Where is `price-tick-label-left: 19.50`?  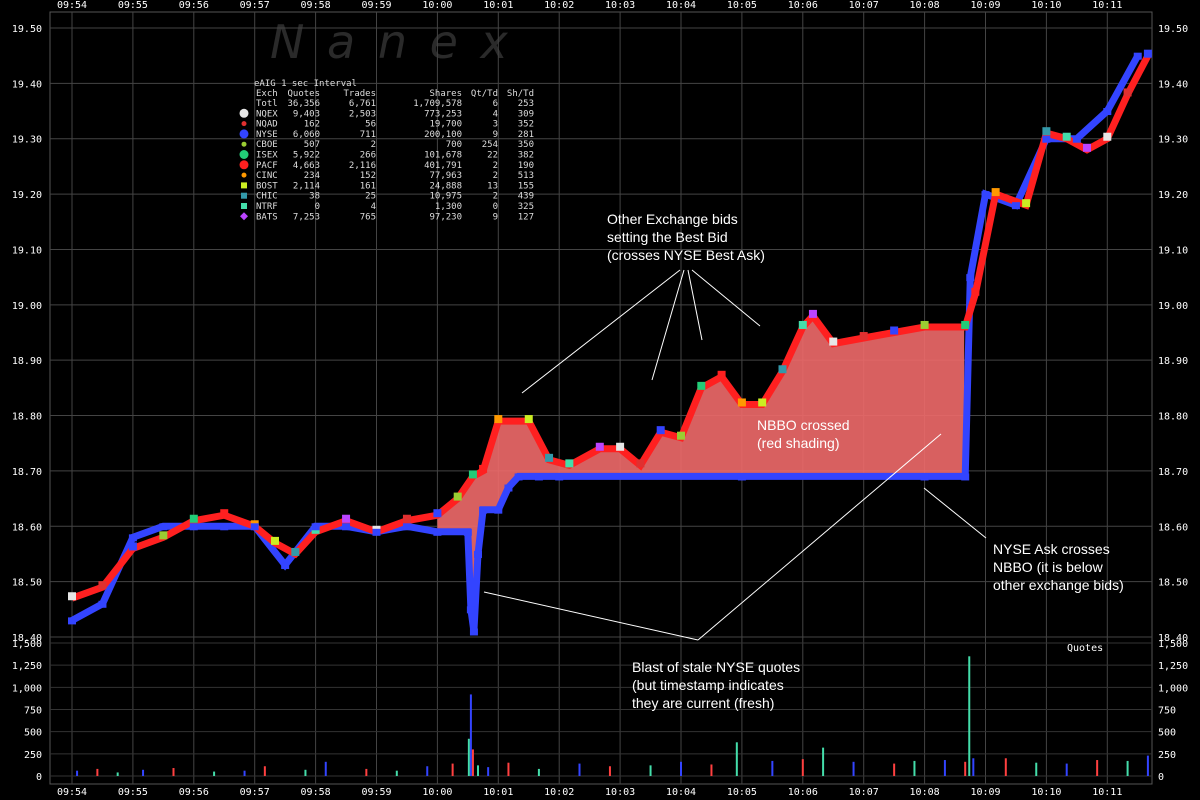
price-tick-label-left: 19.50 is located at coordinates (27, 29).